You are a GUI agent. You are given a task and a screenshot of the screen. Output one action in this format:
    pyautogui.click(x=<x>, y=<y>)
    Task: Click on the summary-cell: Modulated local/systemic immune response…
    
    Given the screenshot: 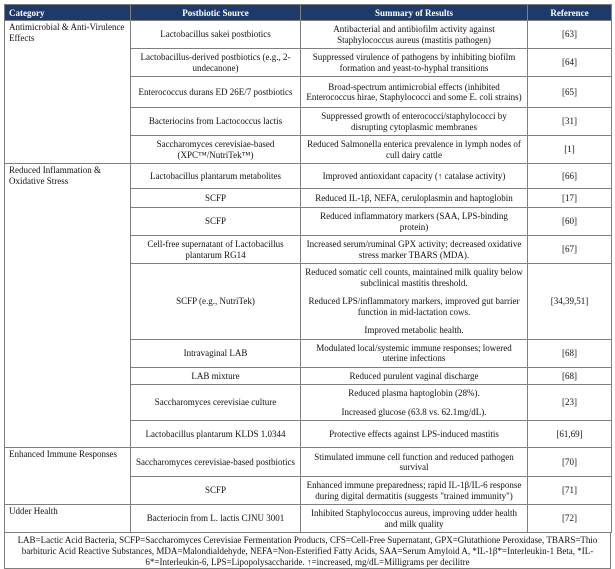 What is the action you would take?
    pyautogui.click(x=414, y=353)
    